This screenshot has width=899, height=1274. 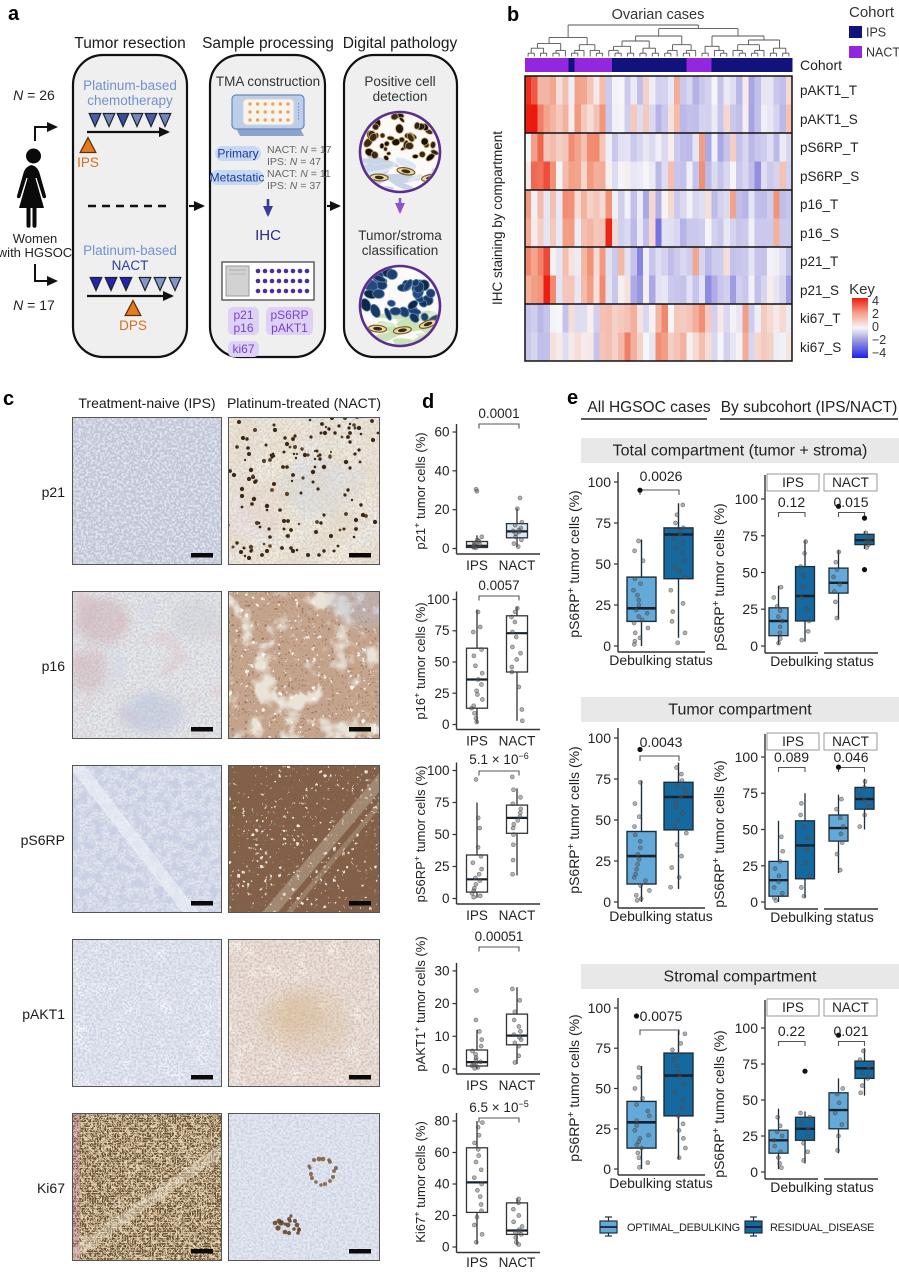 What do you see at coordinates (441, 1036) in the screenshot?
I see `svg-text: 10` at bounding box center [441, 1036].